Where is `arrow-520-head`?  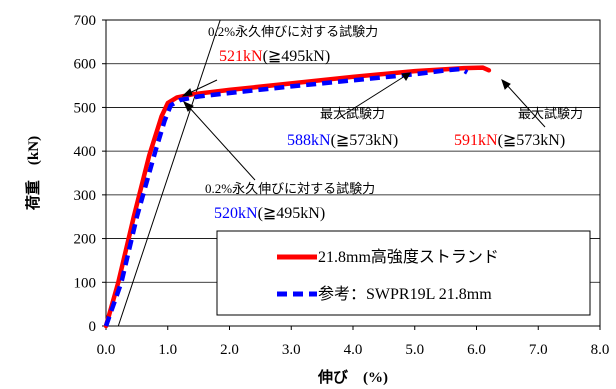 arrow-520-head is located at coordinates (188, 106).